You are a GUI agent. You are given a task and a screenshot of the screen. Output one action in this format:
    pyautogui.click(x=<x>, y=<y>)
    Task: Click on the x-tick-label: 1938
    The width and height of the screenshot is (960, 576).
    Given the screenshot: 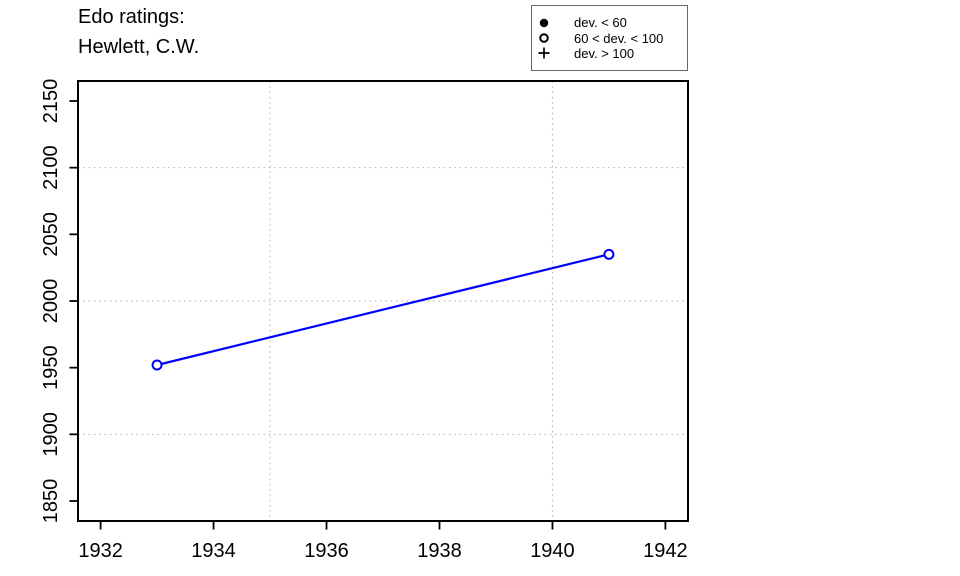 What is the action you would take?
    pyautogui.click(x=439, y=551)
    